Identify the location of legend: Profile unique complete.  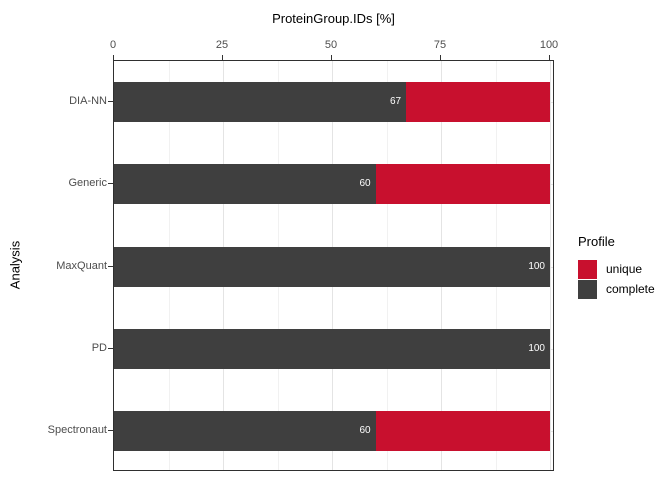
(616, 266).